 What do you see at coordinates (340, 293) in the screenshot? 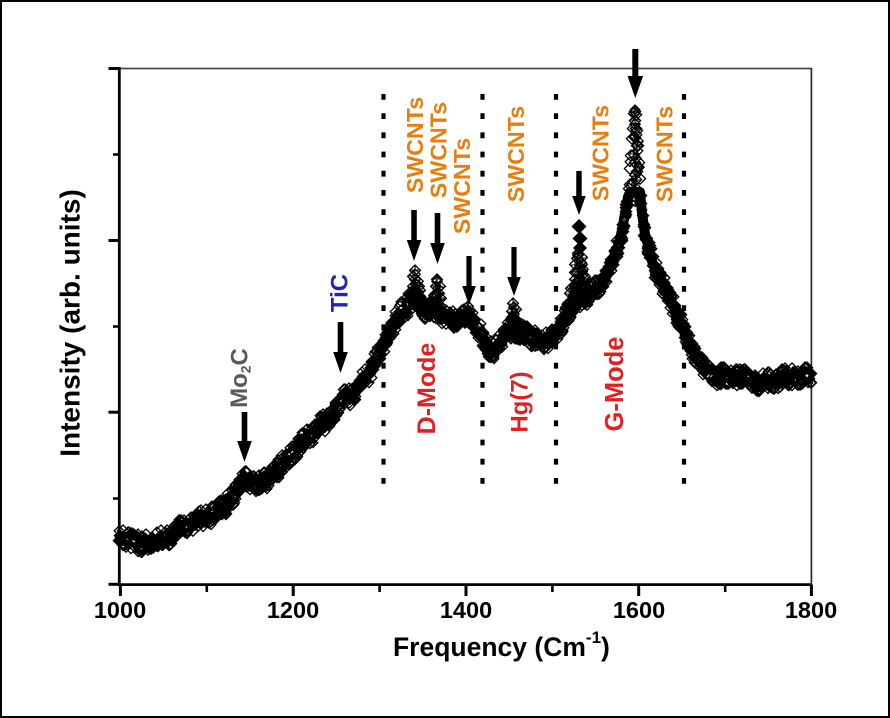
I see `svg-text: TiC` at bounding box center [340, 293].